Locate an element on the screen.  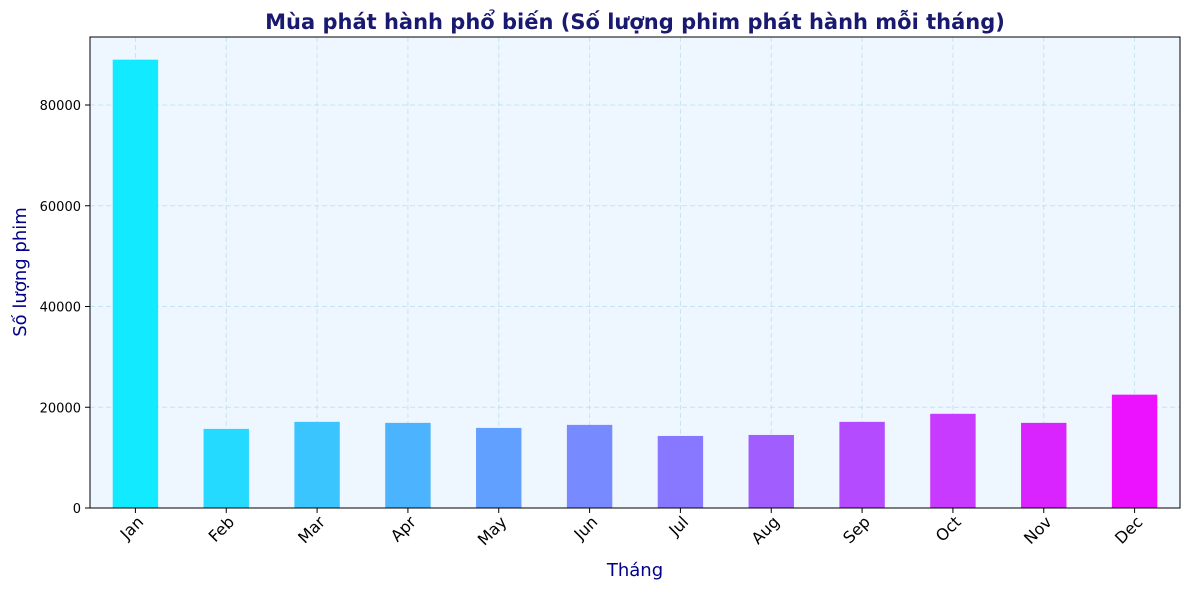
y-tick-label: 80000 is located at coordinates (60, 106).